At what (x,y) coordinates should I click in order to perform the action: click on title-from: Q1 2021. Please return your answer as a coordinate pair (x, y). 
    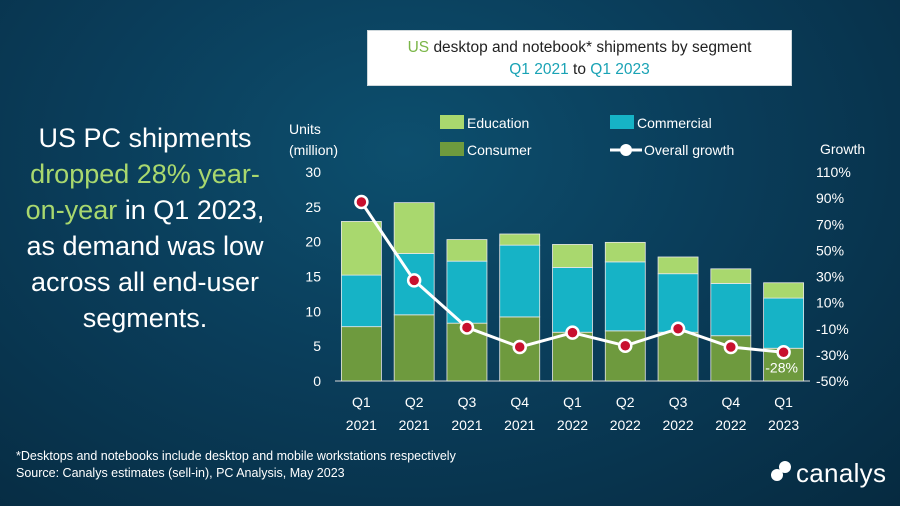
    Looking at the image, I should click on (539, 69).